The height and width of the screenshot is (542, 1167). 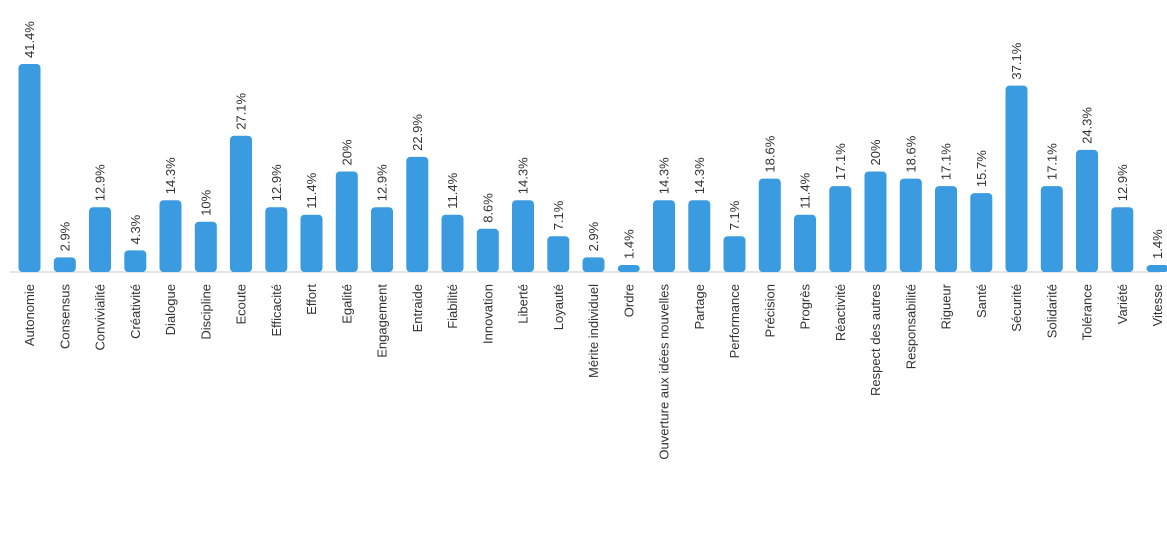 What do you see at coordinates (487, 208) in the screenshot?
I see `bar-value-label: 8.6%` at bounding box center [487, 208].